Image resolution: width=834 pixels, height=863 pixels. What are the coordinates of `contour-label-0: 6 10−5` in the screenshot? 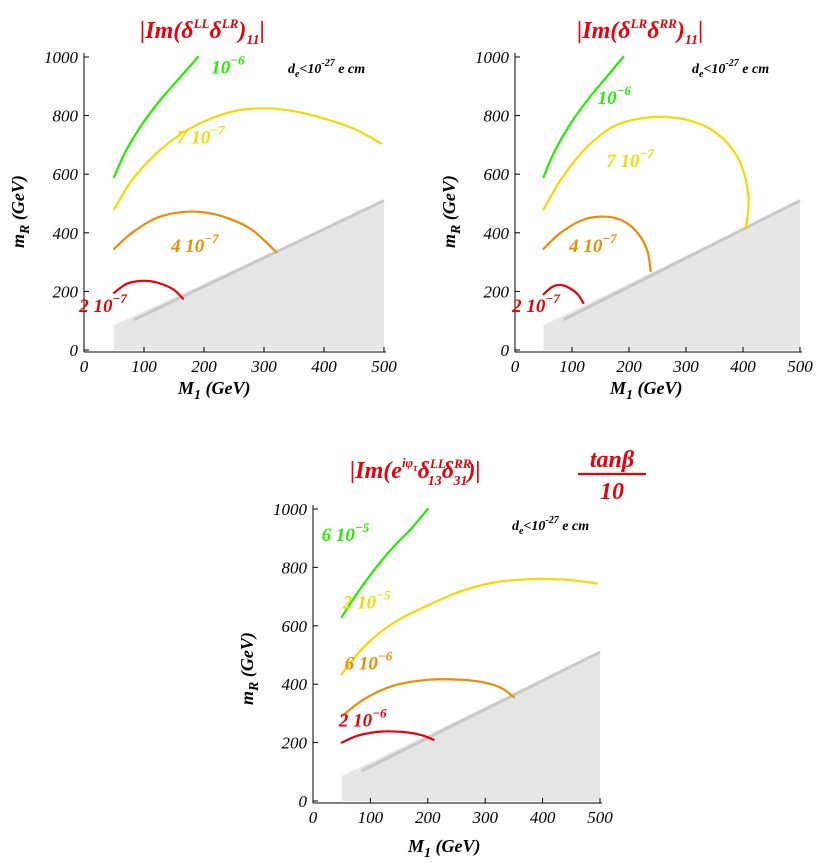 It's located at (346, 533).